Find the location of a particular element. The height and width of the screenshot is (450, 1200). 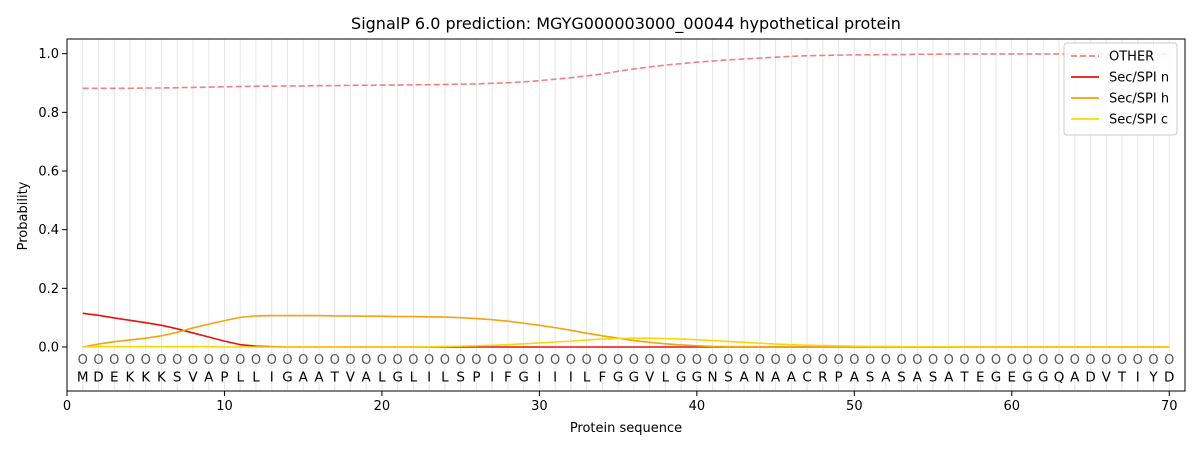

residue-letter: M is located at coordinates (83, 377).